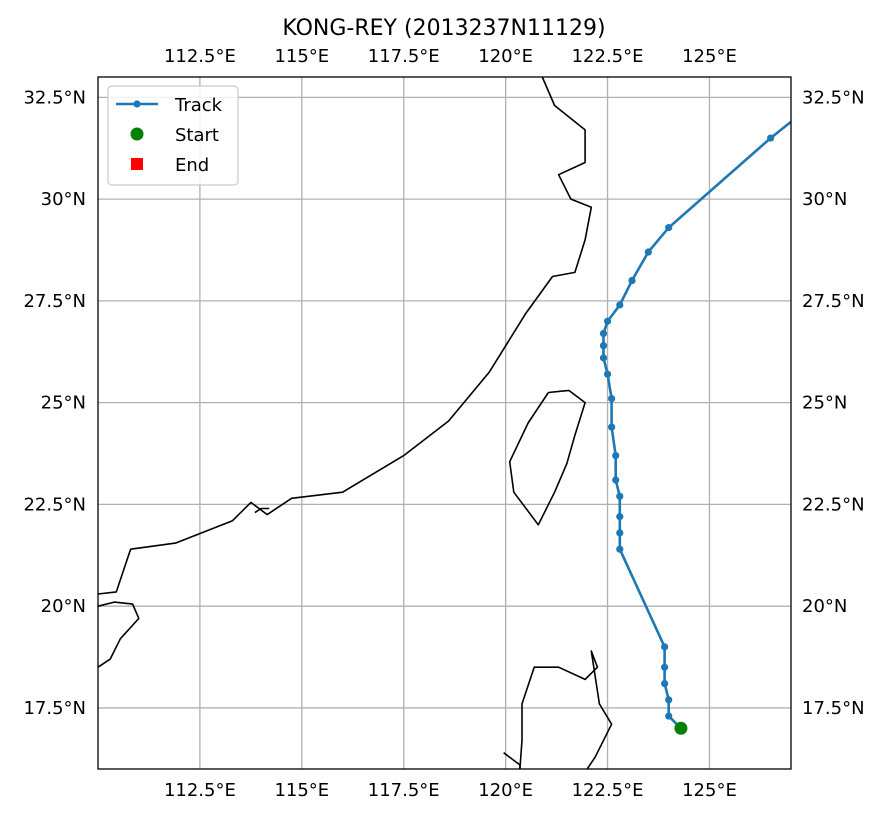 The image size is (888, 819). What do you see at coordinates (63, 199) in the screenshot?
I see `y-tick-label-left: 30°N` at bounding box center [63, 199].